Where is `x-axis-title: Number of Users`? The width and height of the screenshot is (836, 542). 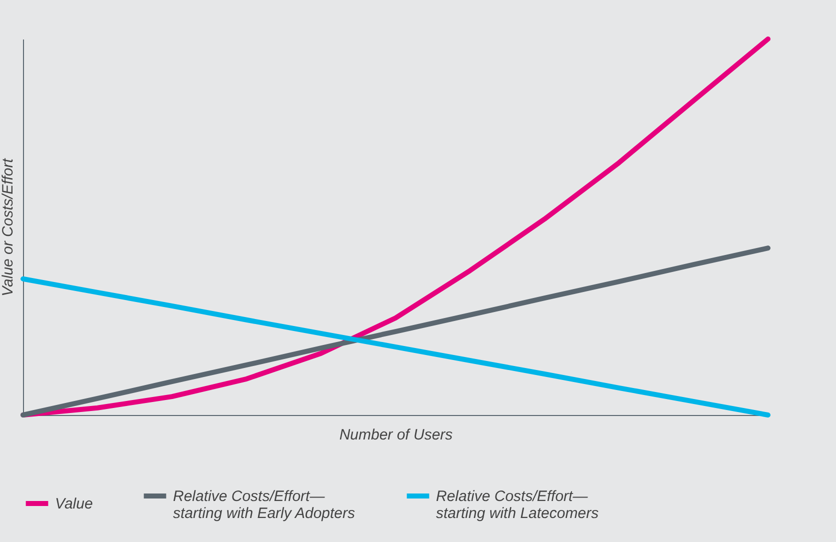 x-axis-title: Number of Users is located at coordinates (396, 435).